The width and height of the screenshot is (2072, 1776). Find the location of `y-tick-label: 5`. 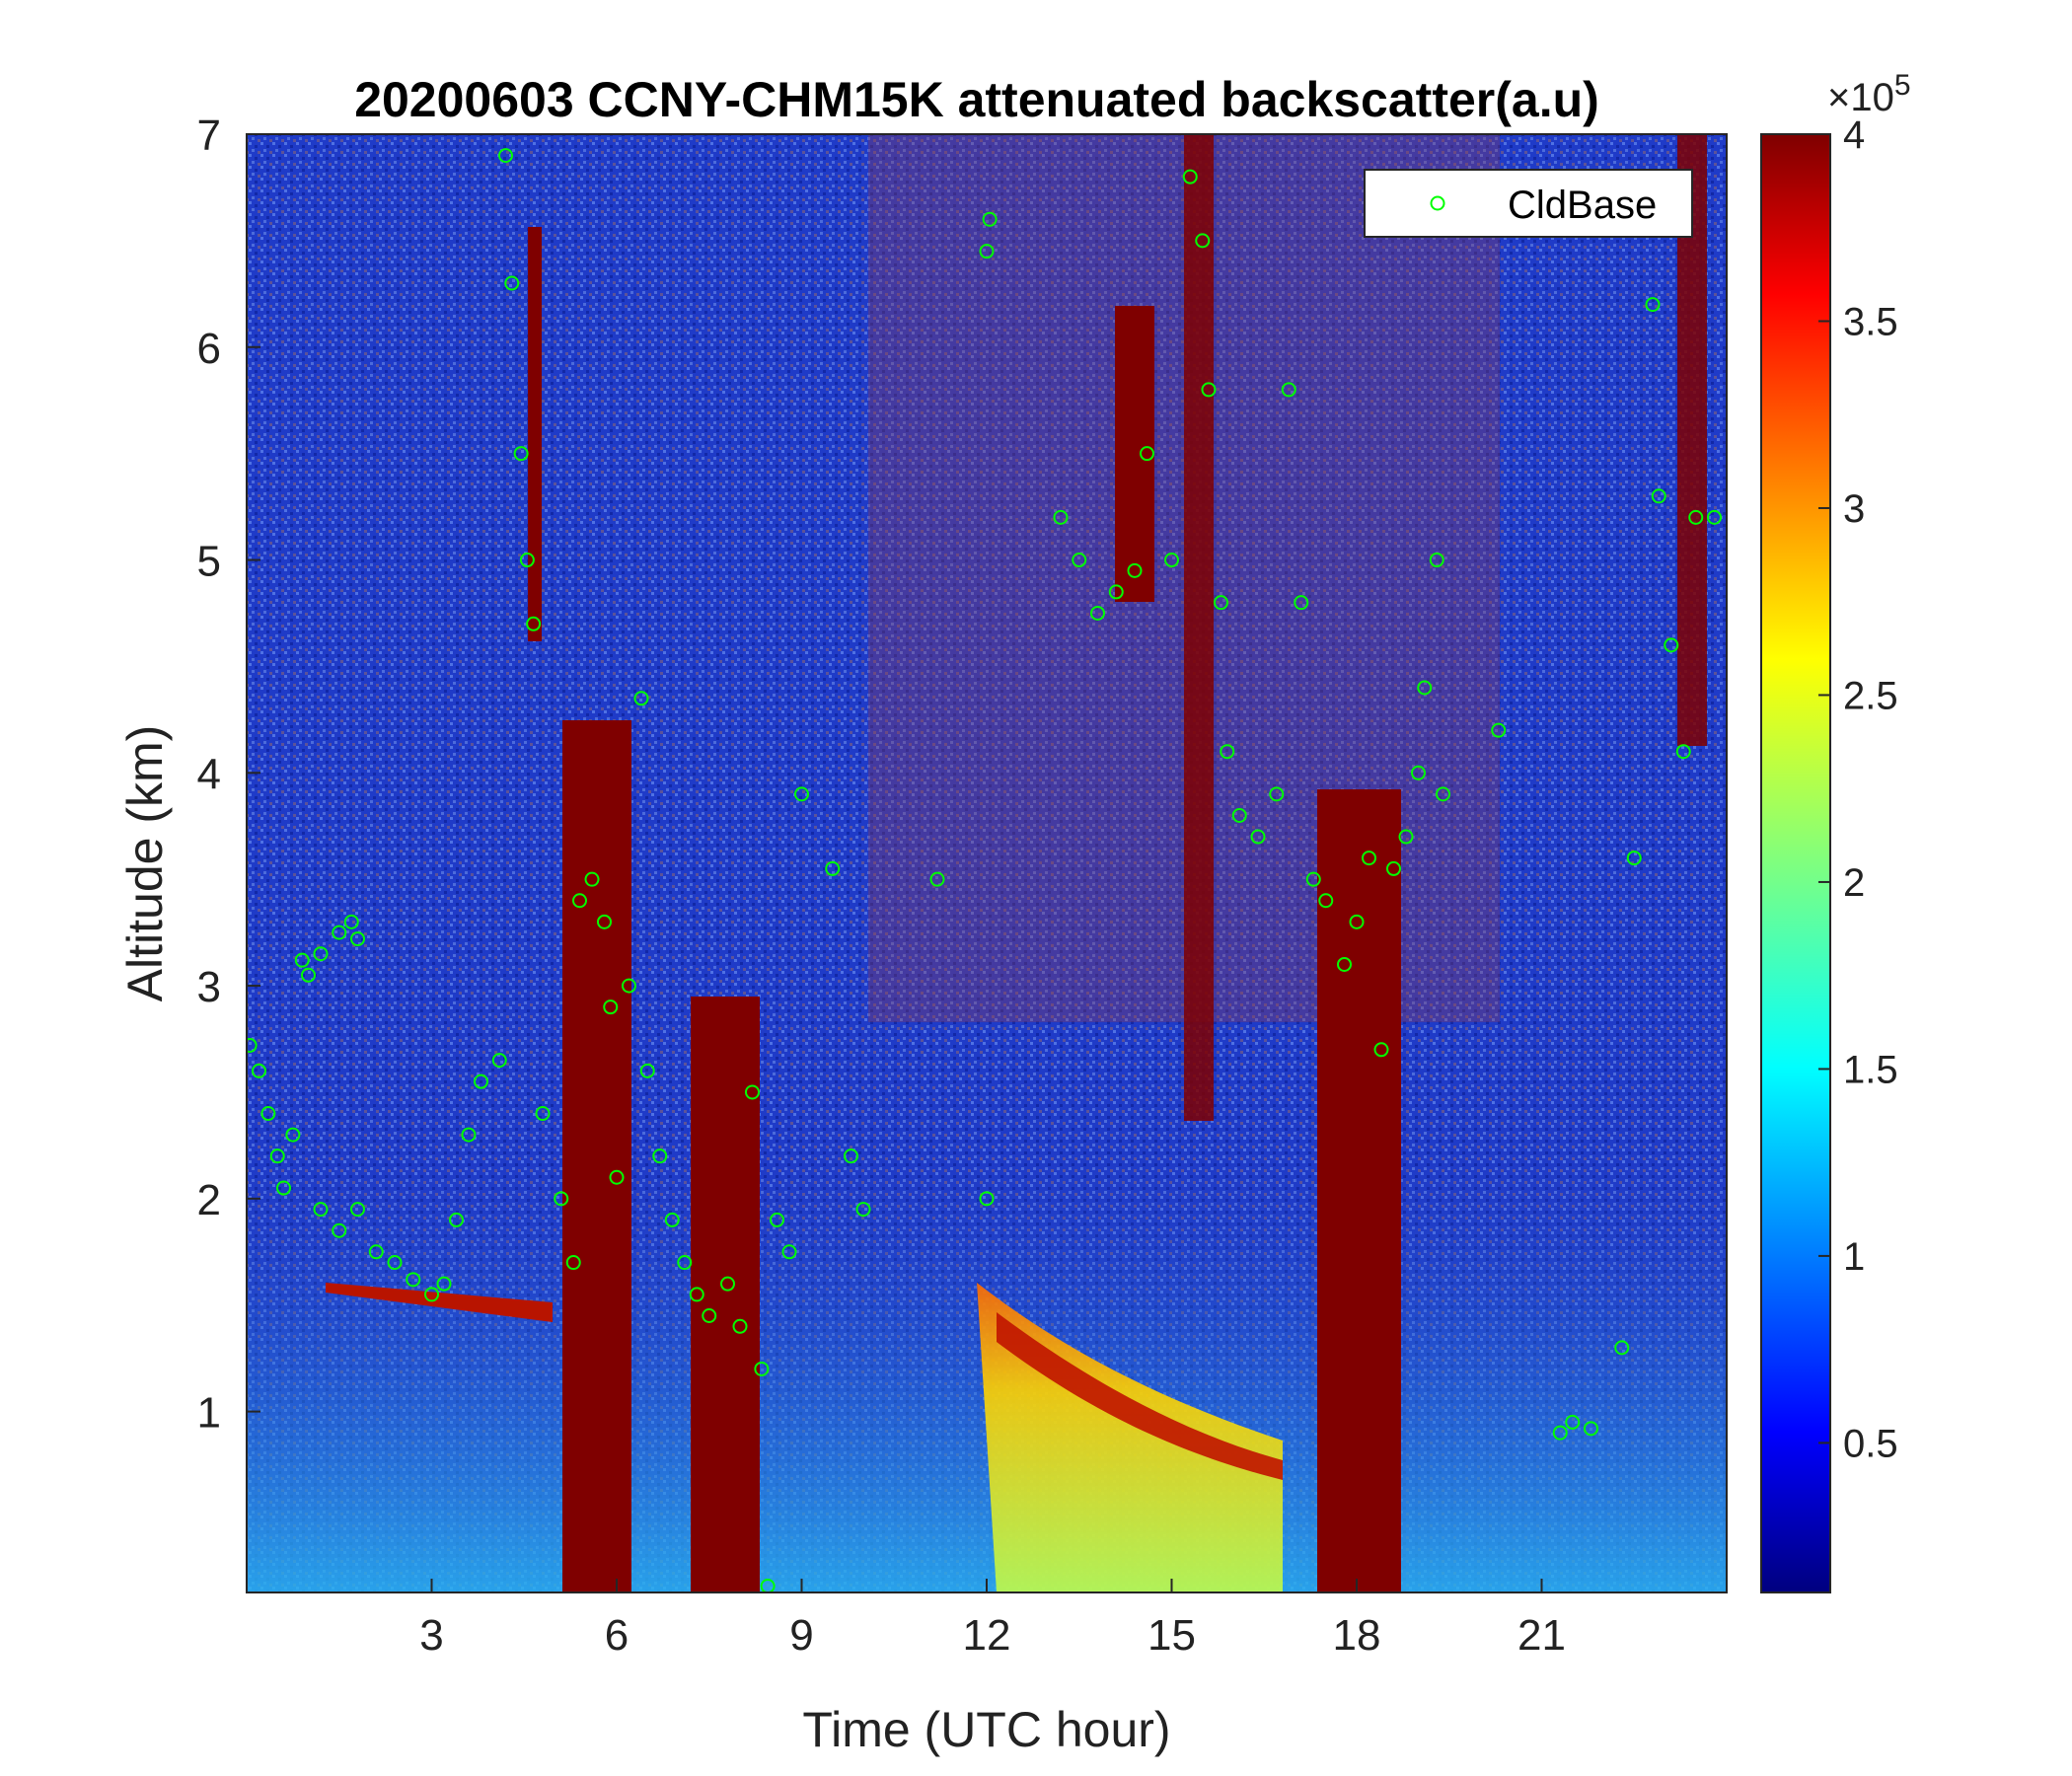

y-tick-label: 5 is located at coordinates (209, 562).